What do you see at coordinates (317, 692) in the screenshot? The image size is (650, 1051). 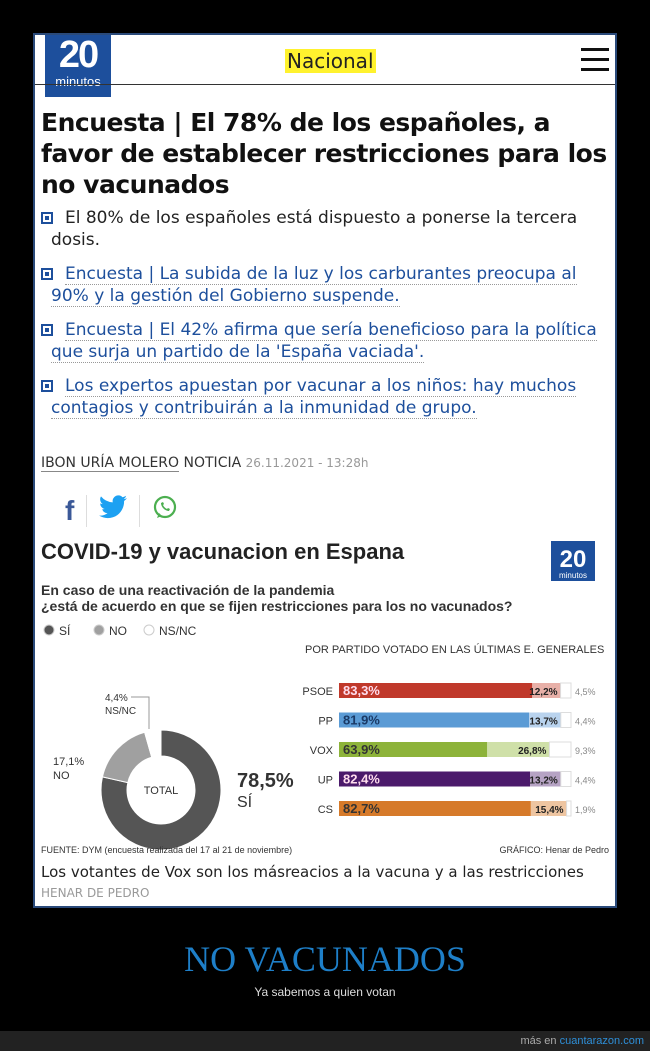 I see `bar-category: PSOE` at bounding box center [317, 692].